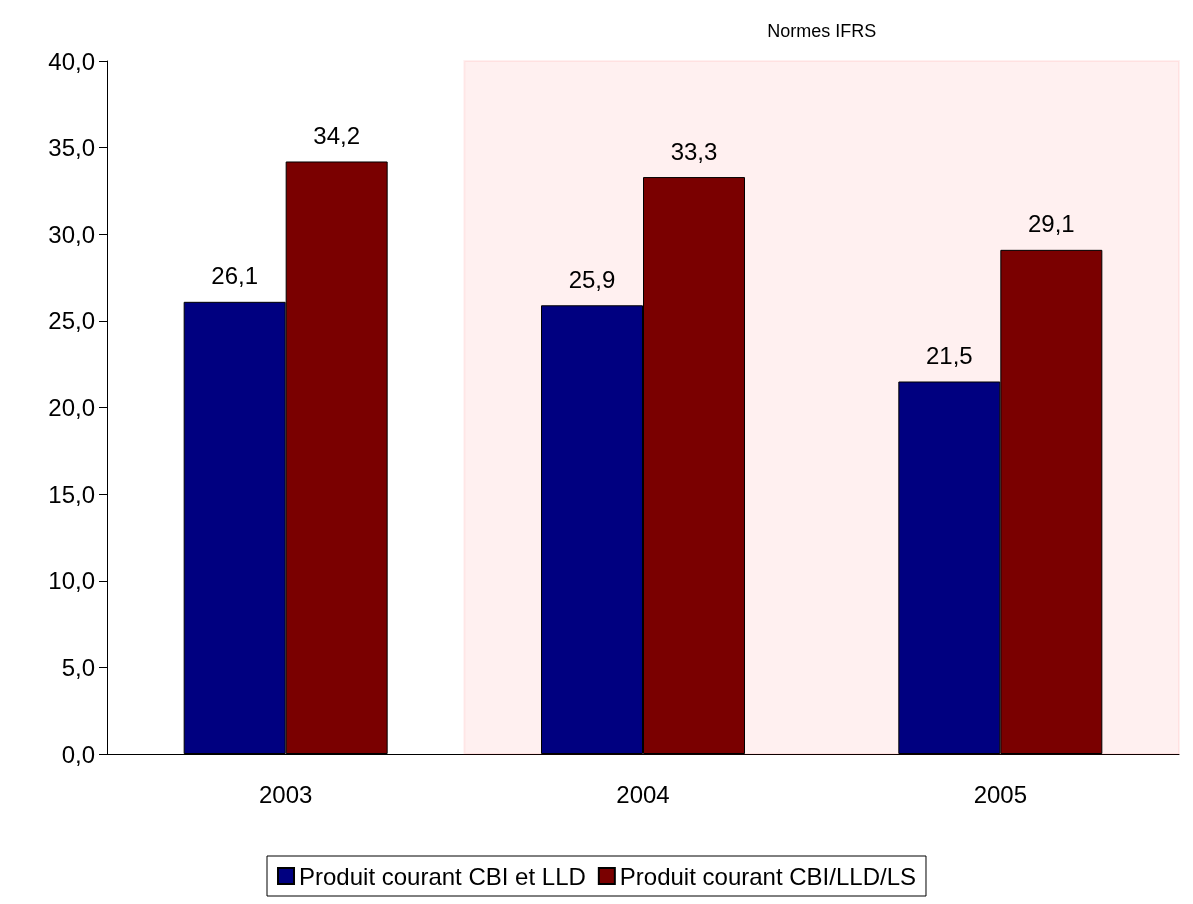 The width and height of the screenshot is (1193, 904). I want to click on y-tick-label: 30,0, so click(71, 234).